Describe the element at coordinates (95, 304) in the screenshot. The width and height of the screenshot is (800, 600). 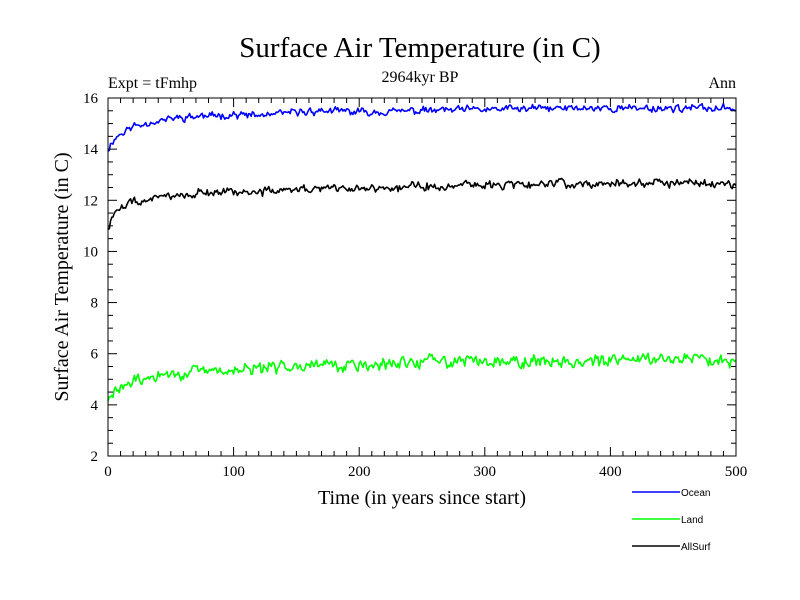
I see `y-tick-label: 8` at that location.